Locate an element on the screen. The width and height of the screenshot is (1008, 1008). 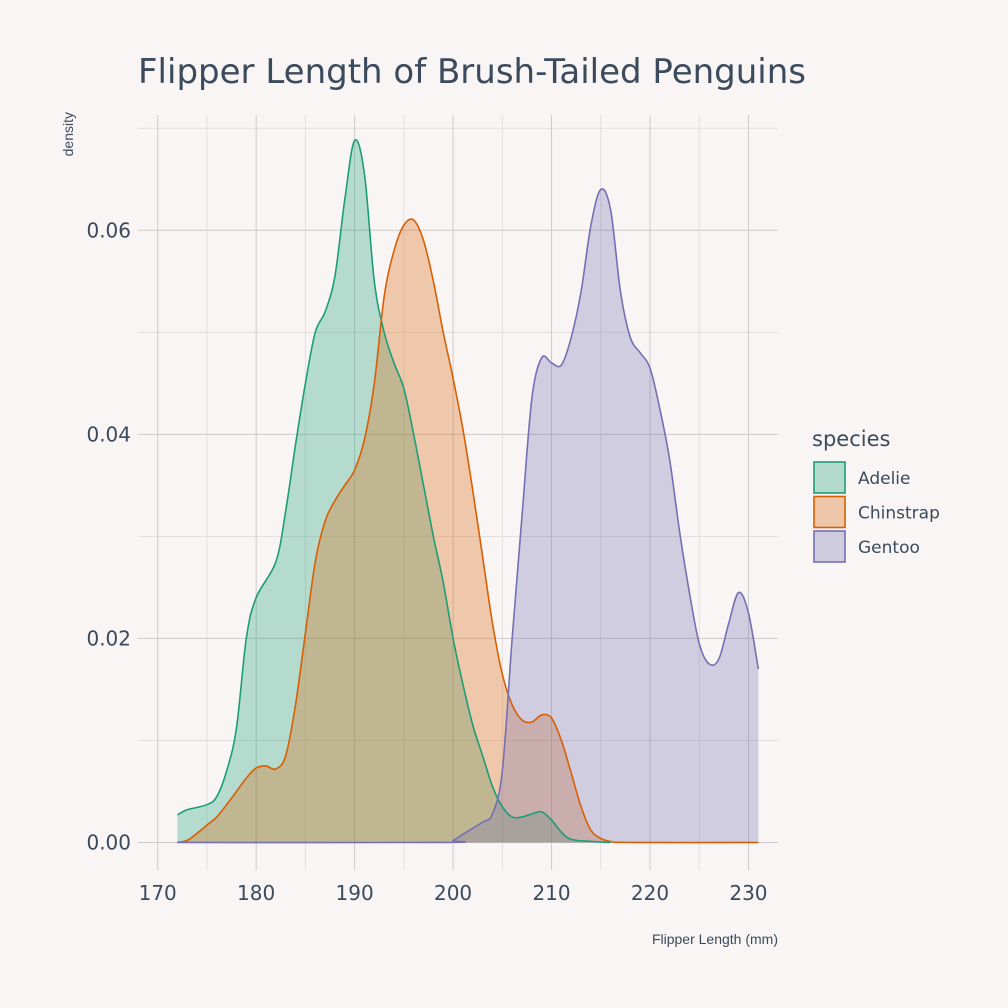
y-tick-label: 0.06 is located at coordinates (108, 230).